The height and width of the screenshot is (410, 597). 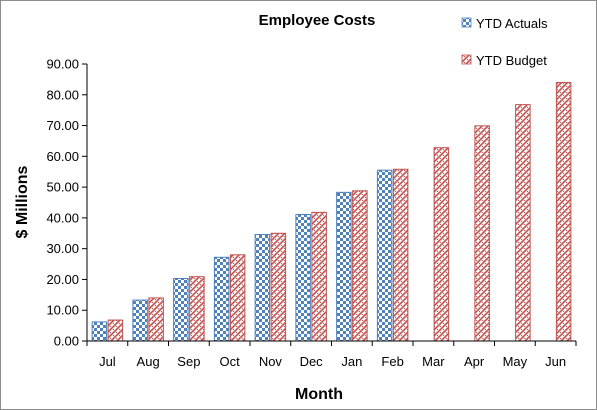 What do you see at coordinates (221, 299) in the screenshot?
I see `bar-ytd-actuals-oct` at bounding box center [221, 299].